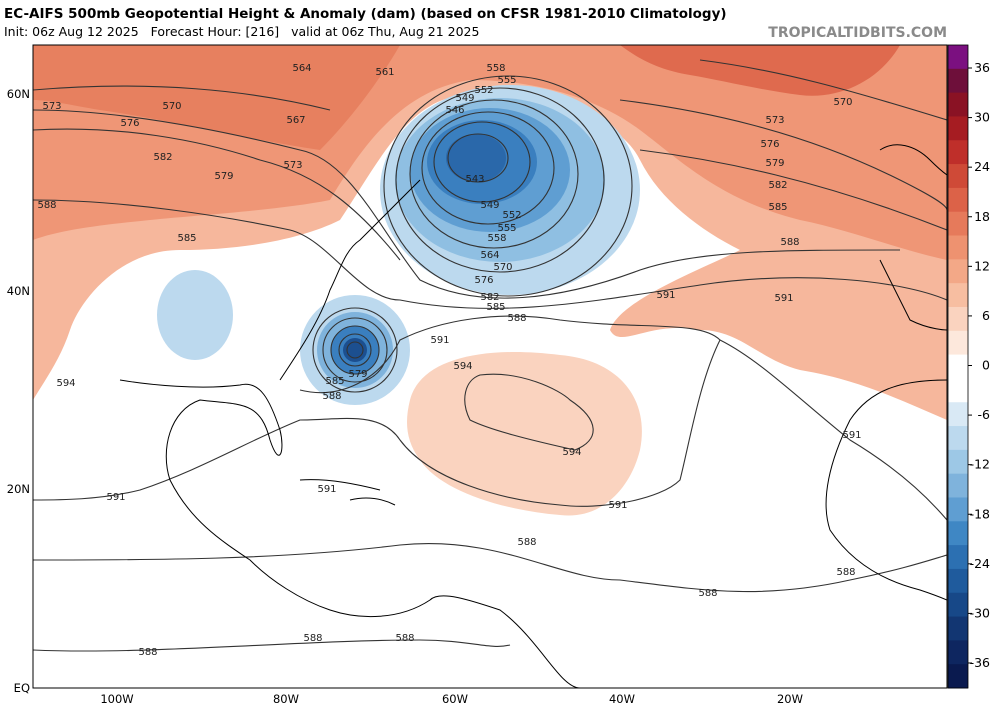  Describe the element at coordinates (857, 33) in the screenshot. I see `site-credit: TROPICALTIDBITS.COM` at that location.